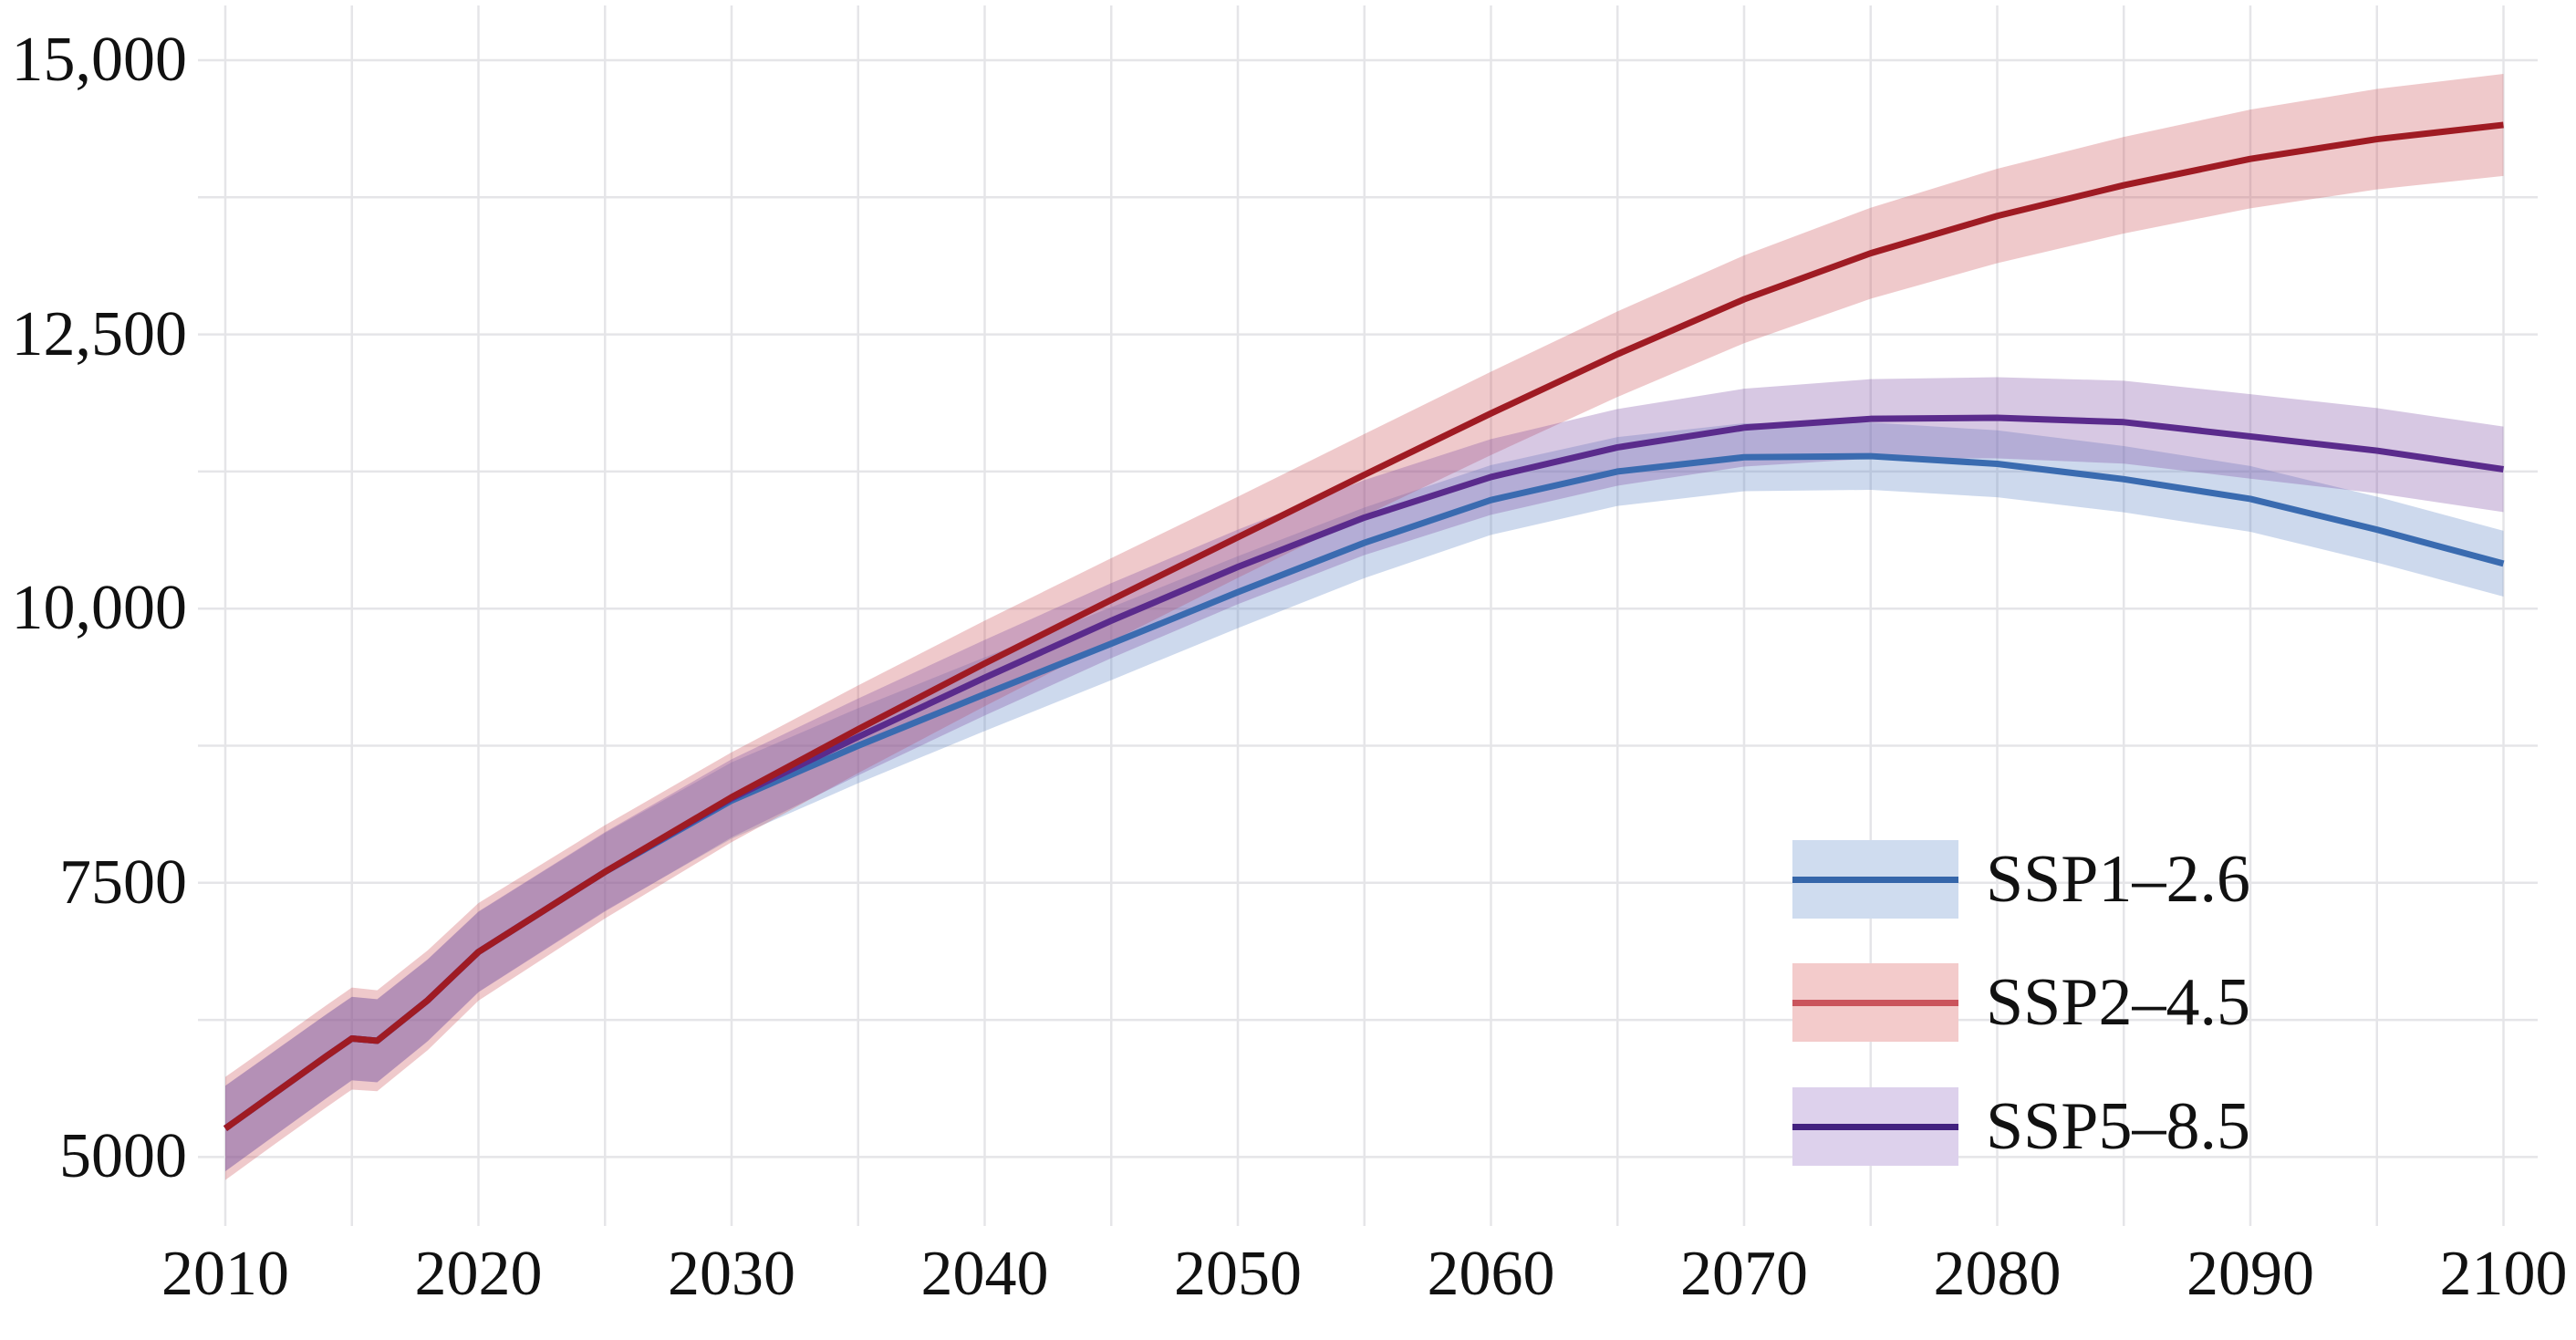 Image resolution: width=2576 pixels, height=1340 pixels. Describe the element at coordinates (1997, 1274) in the screenshot. I see `x-axis-tick-label: 2080` at that location.